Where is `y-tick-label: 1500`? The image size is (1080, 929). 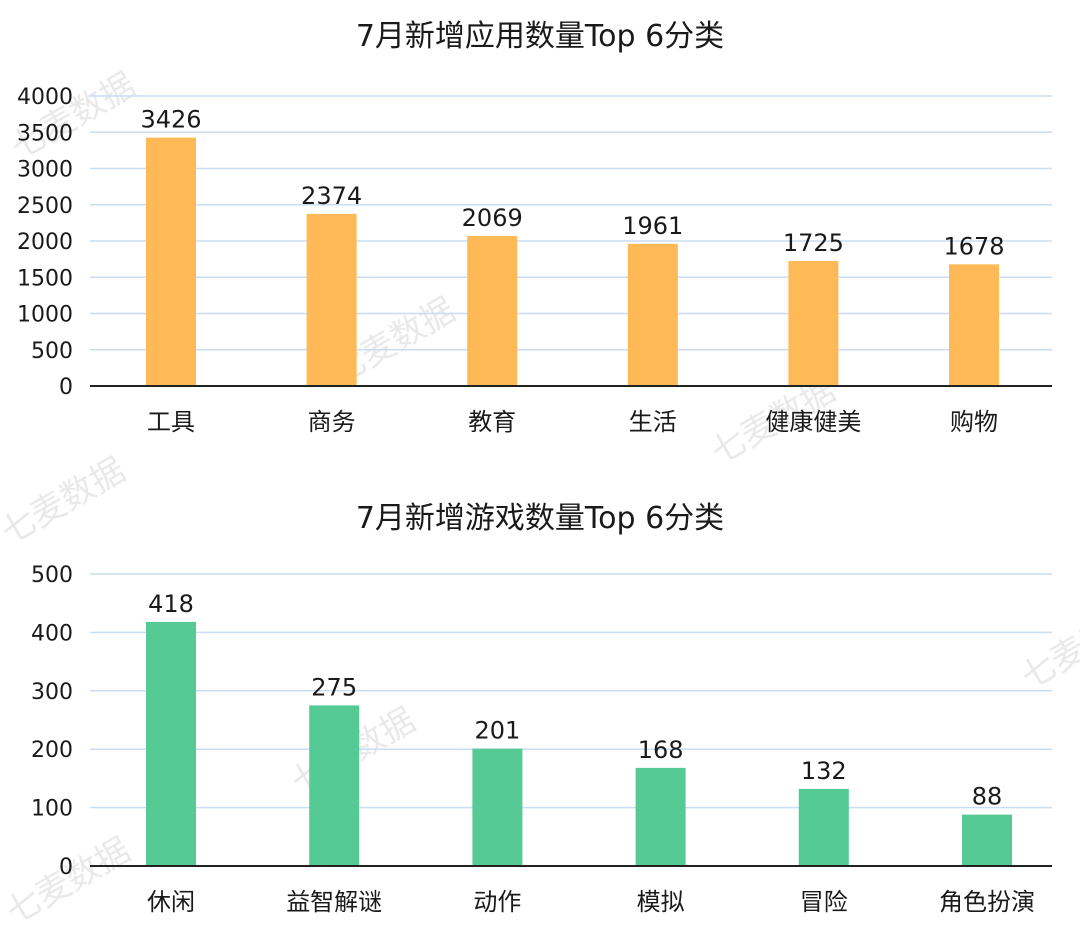 y-tick-label: 1500 is located at coordinates (45, 278).